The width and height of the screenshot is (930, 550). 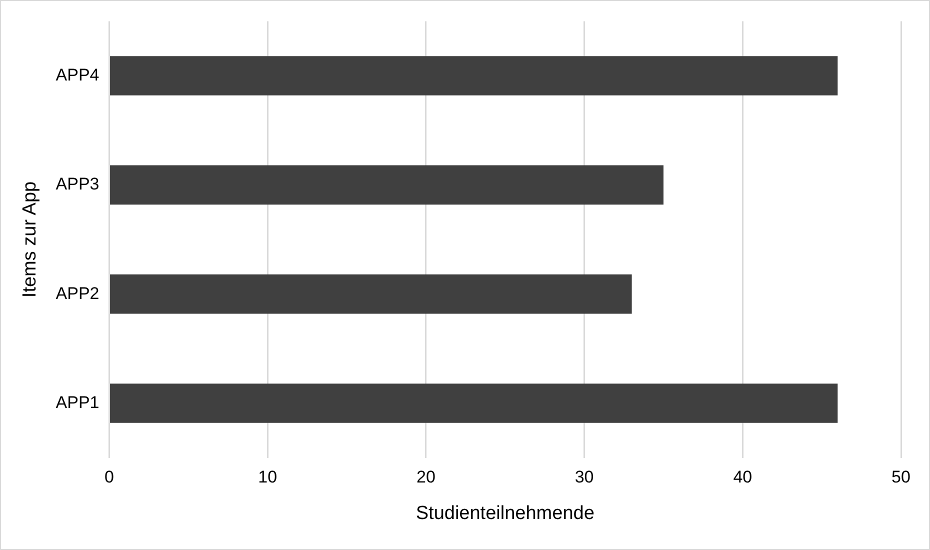 I want to click on x-axis-title: Studienteilnehmende, so click(x=505, y=513).